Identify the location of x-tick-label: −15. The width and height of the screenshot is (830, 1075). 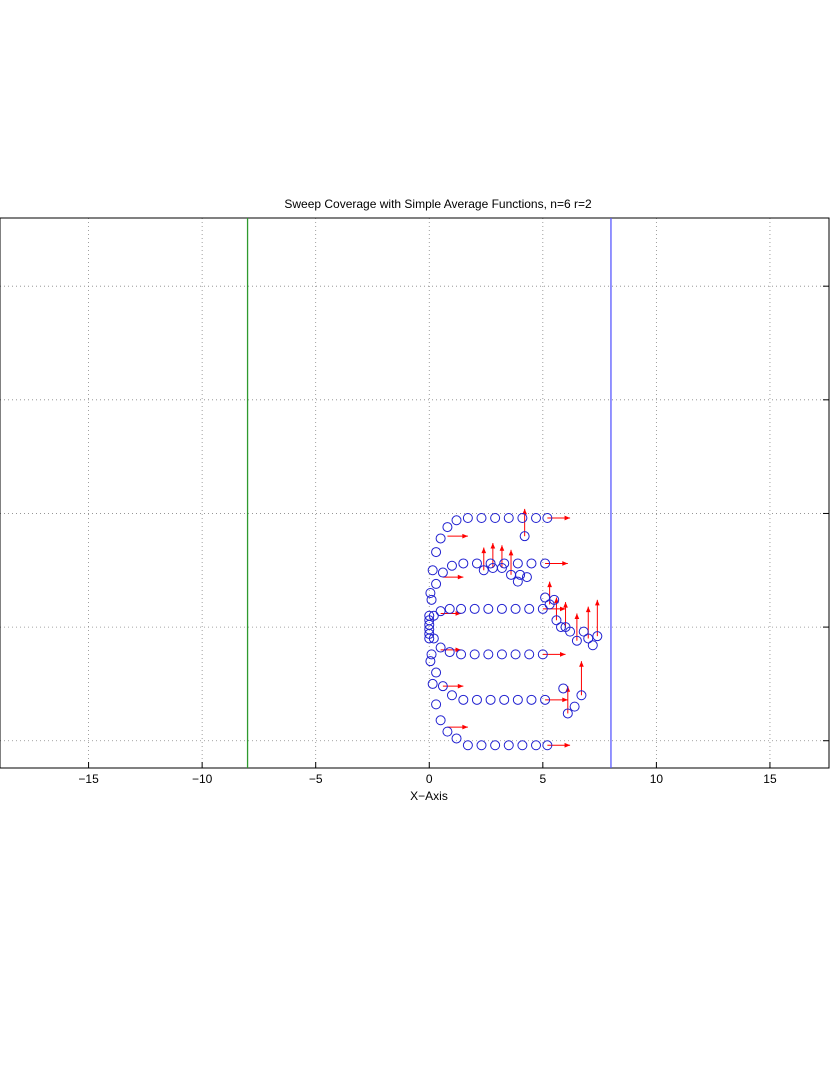
(88, 779).